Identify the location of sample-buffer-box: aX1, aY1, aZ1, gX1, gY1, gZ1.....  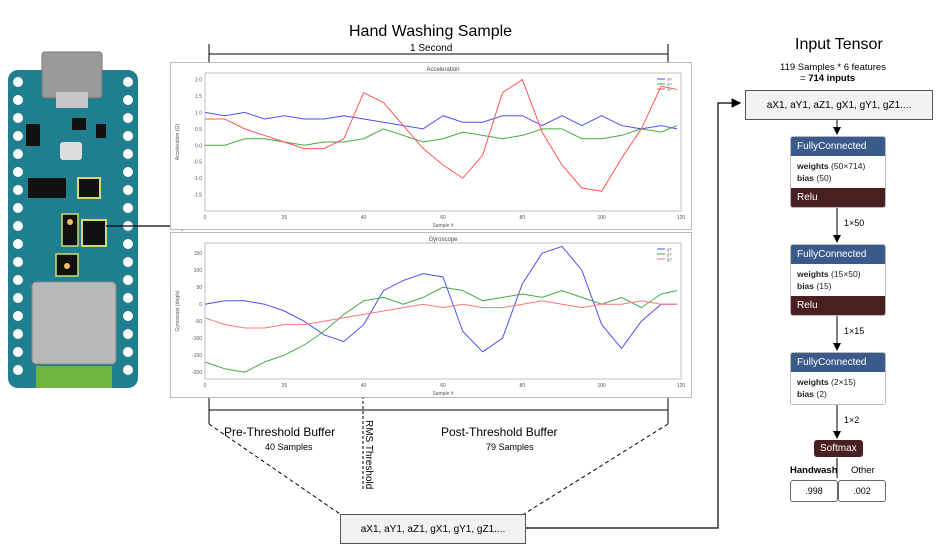
(433, 529).